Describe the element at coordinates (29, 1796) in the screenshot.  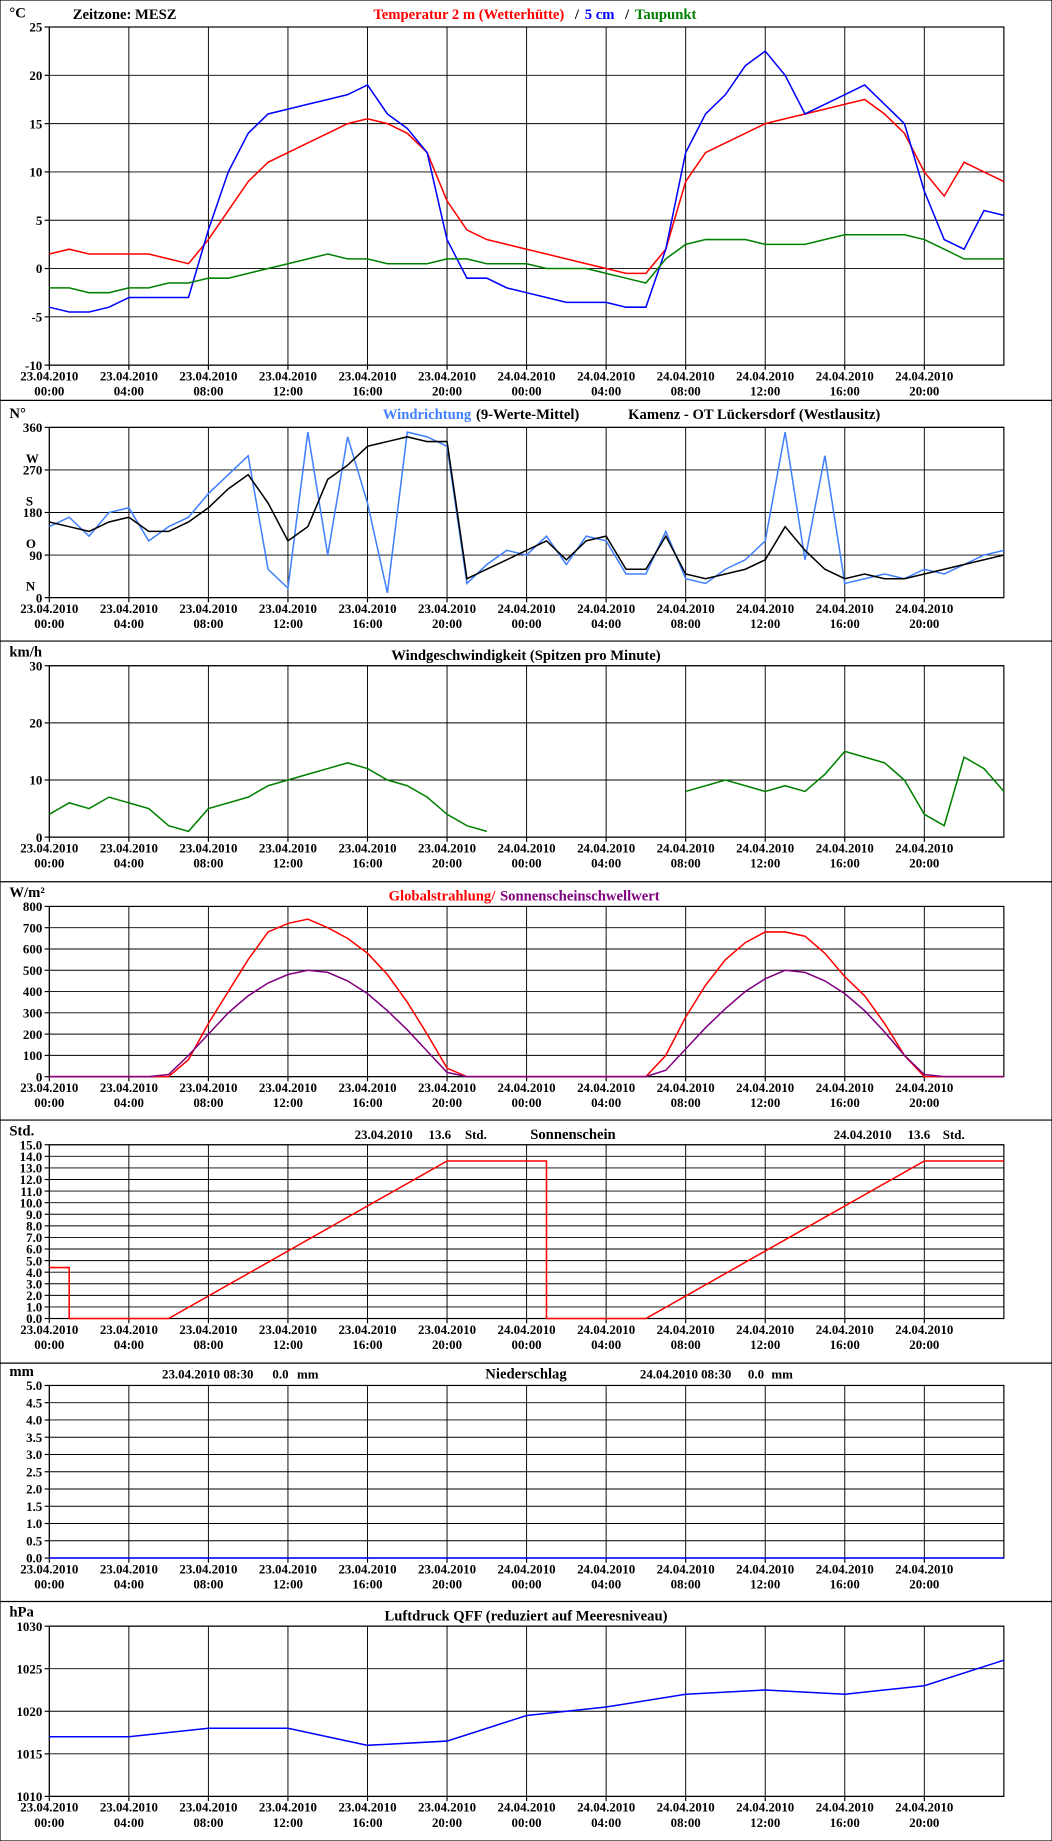
I see `y-tick-label: 1010` at that location.